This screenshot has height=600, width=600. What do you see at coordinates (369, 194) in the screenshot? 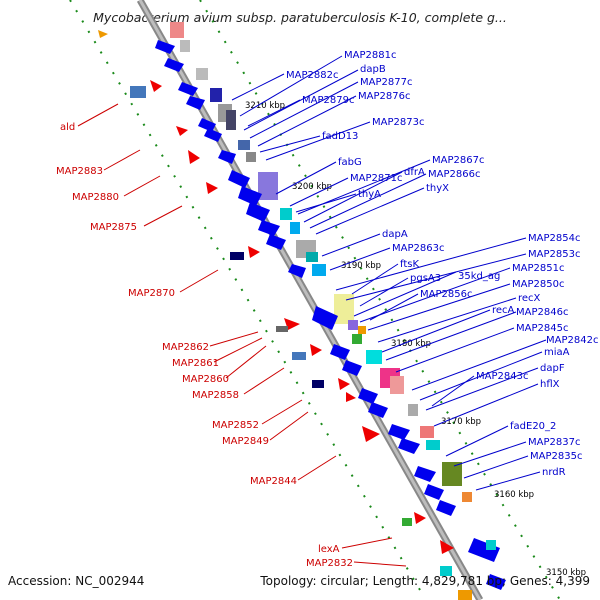
I see `gene-label-thyA: thyA` at bounding box center [369, 194].